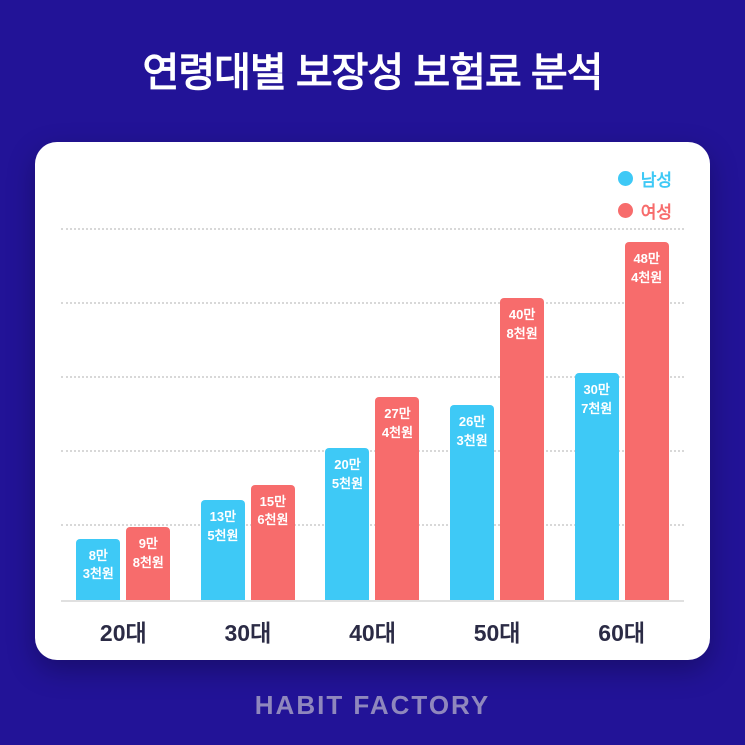 This screenshot has height=745, width=745. Describe the element at coordinates (248, 415) in the screenshot. I see `bar-group-30대: 13만 5천원 15만 6천원` at that location.